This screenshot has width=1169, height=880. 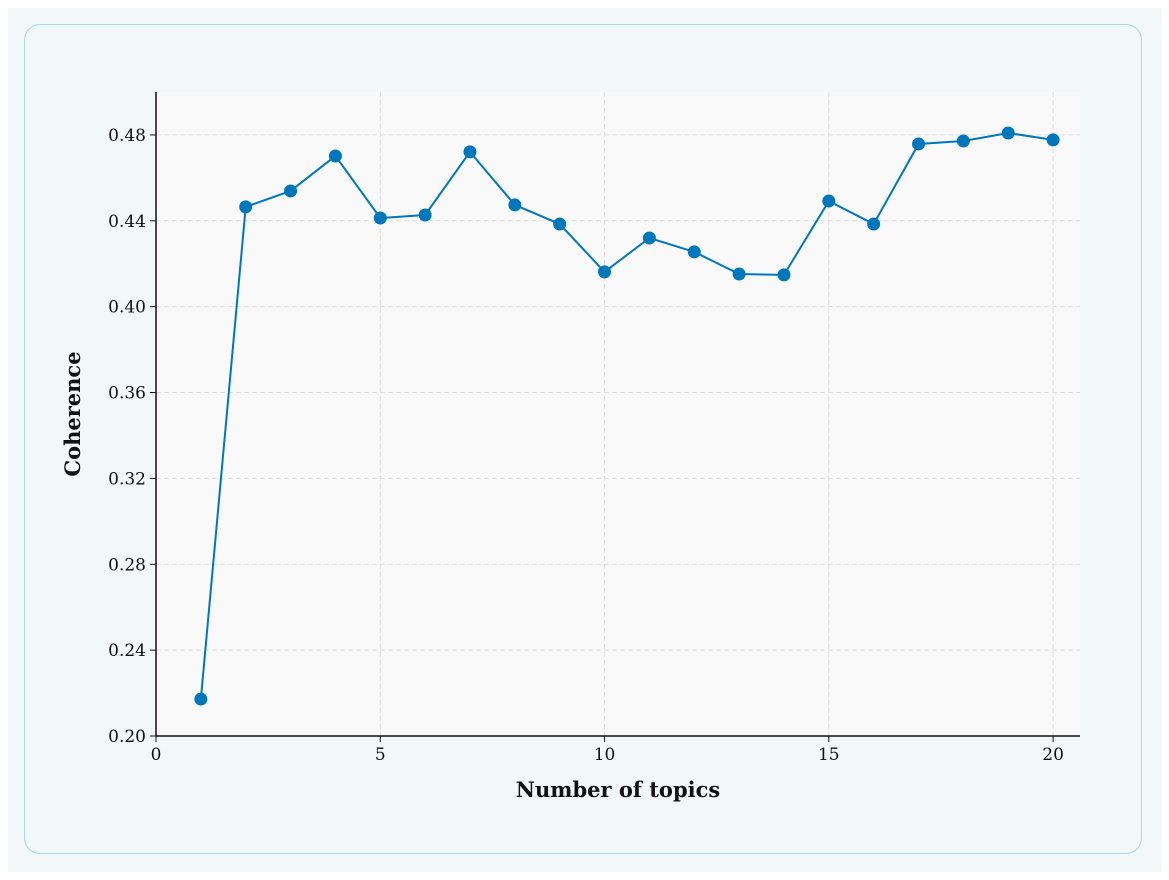 What do you see at coordinates (127, 651) in the screenshot?
I see `y-tick-label: 0.24` at bounding box center [127, 651].